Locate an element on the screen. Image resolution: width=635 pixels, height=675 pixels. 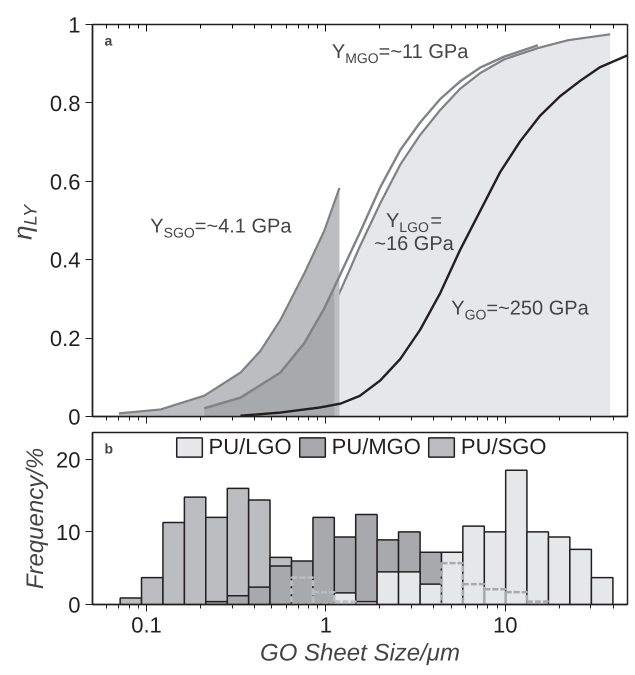
x-tick-label: 10 is located at coordinates (505, 625).